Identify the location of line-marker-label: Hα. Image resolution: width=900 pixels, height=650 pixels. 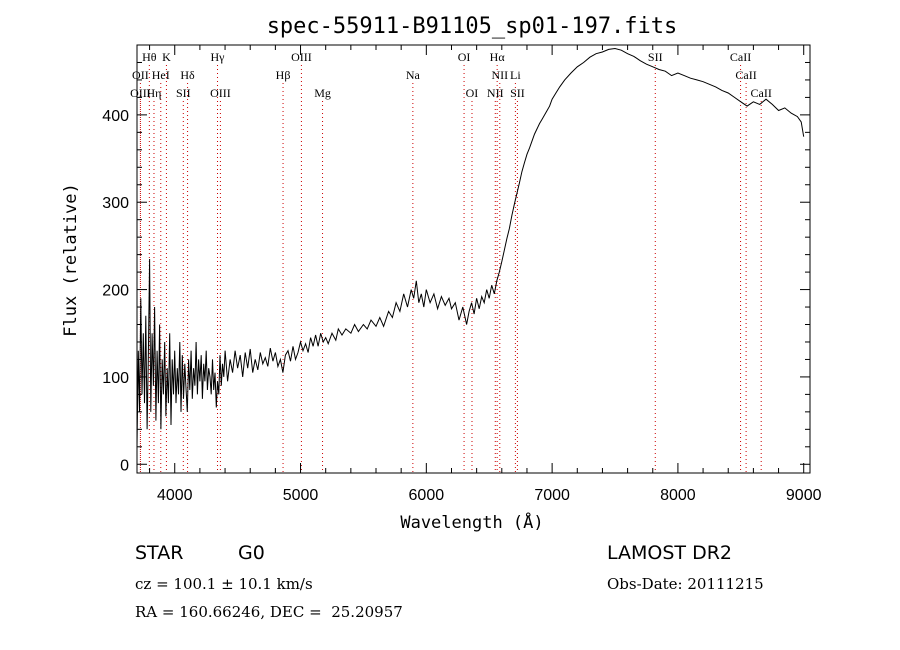
(498, 57).